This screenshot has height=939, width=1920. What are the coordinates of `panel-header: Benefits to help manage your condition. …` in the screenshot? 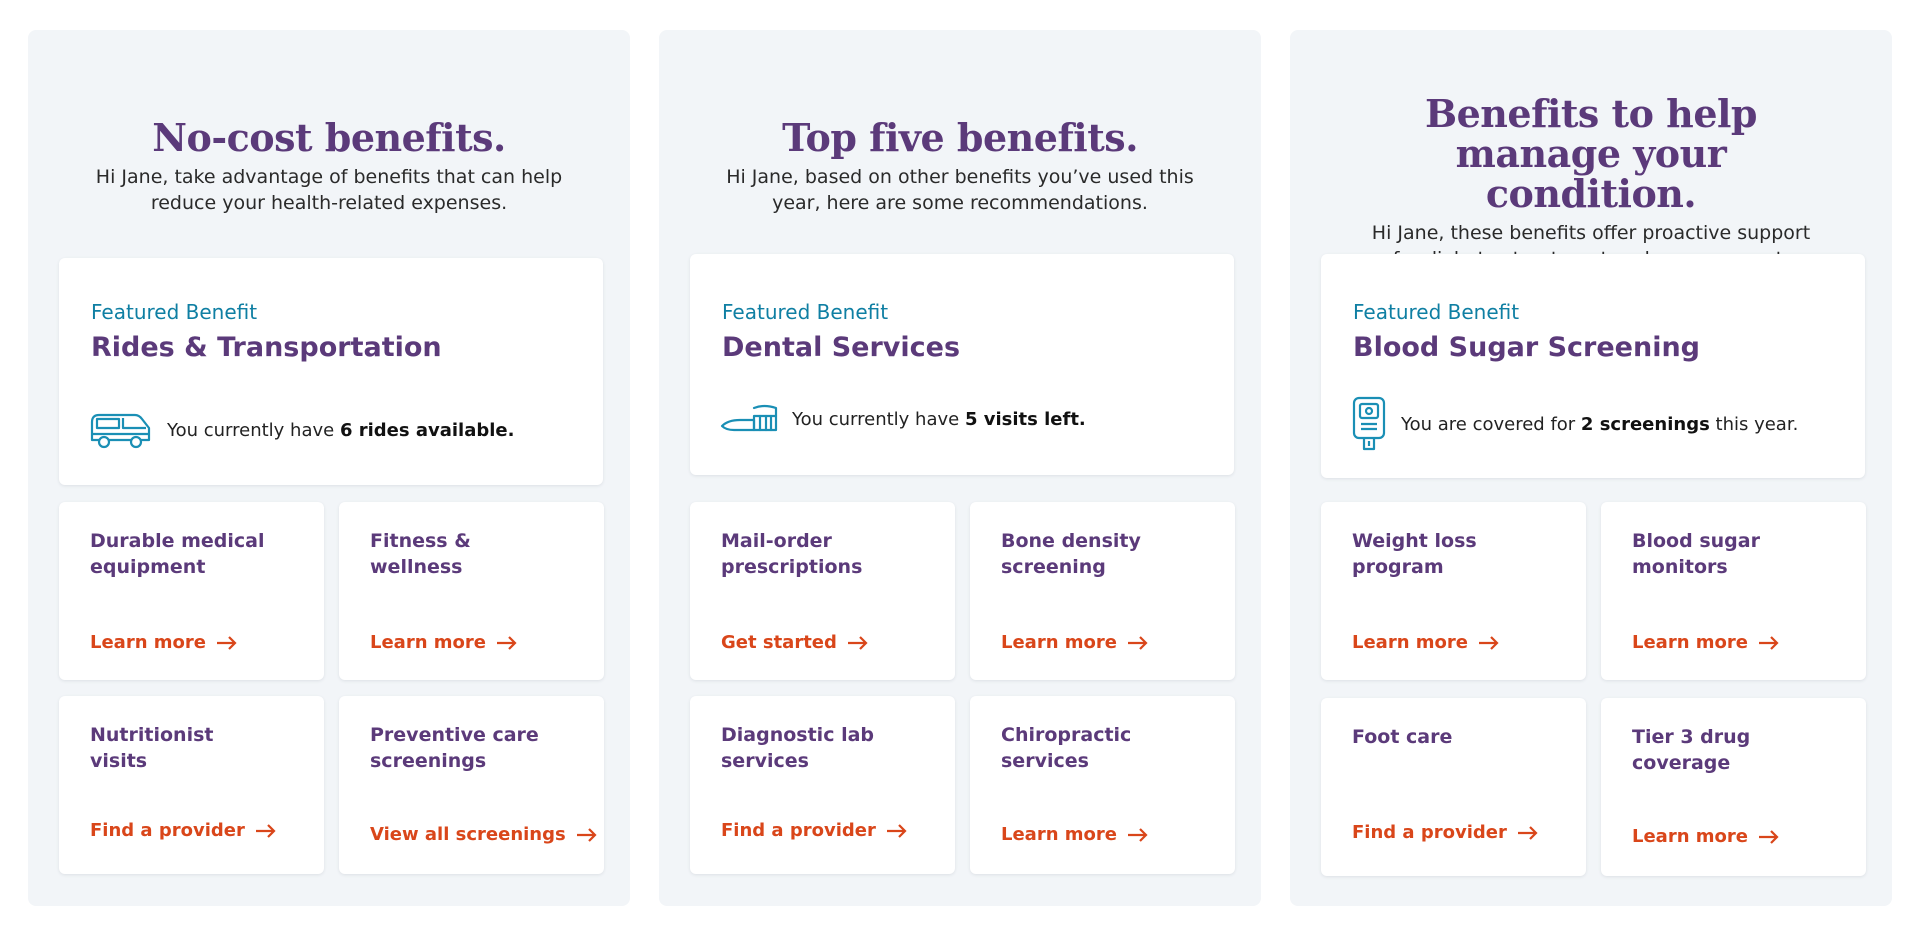 It's located at (1591, 183).